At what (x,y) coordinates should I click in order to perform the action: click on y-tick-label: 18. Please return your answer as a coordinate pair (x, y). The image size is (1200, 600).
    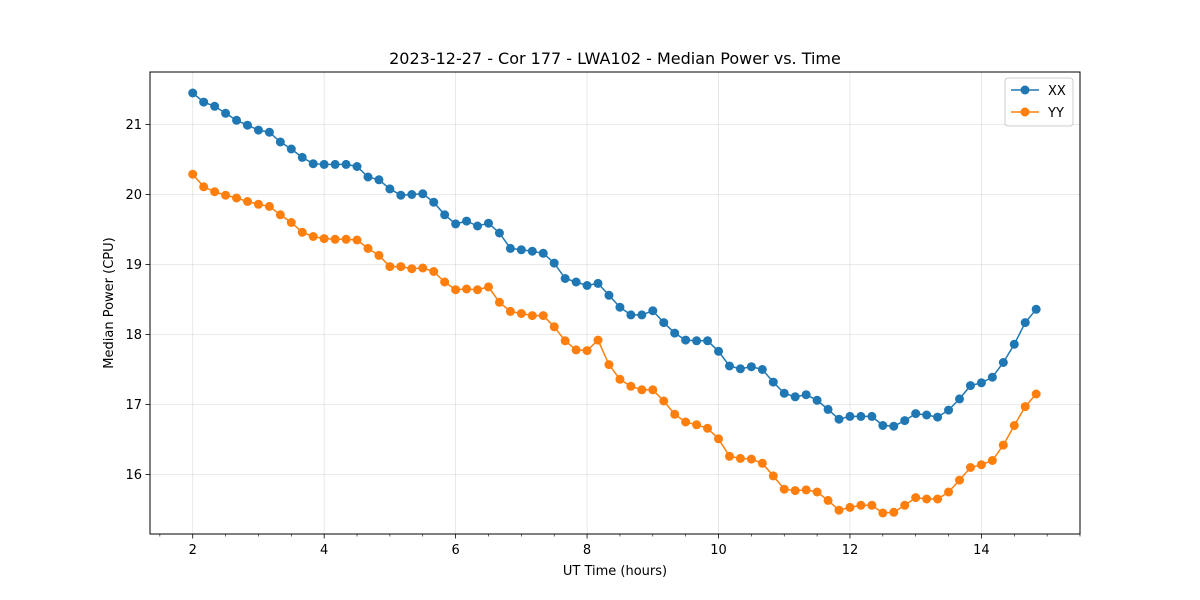
    Looking at the image, I should click on (133, 335).